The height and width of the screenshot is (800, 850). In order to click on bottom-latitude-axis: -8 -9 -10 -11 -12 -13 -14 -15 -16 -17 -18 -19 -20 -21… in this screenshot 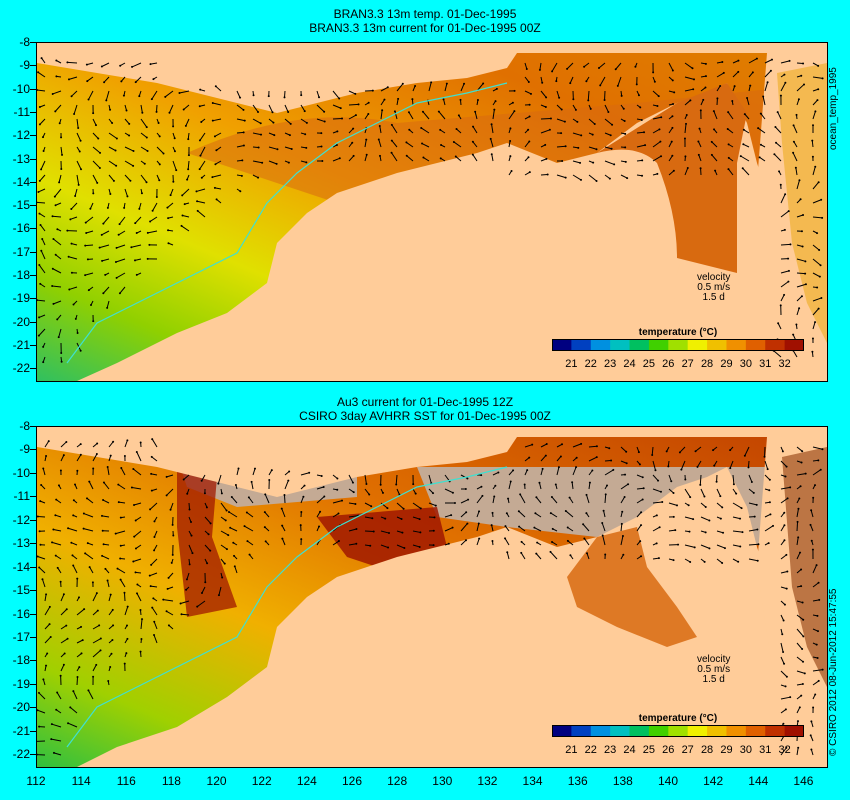, I will do `click(18, 592)`.